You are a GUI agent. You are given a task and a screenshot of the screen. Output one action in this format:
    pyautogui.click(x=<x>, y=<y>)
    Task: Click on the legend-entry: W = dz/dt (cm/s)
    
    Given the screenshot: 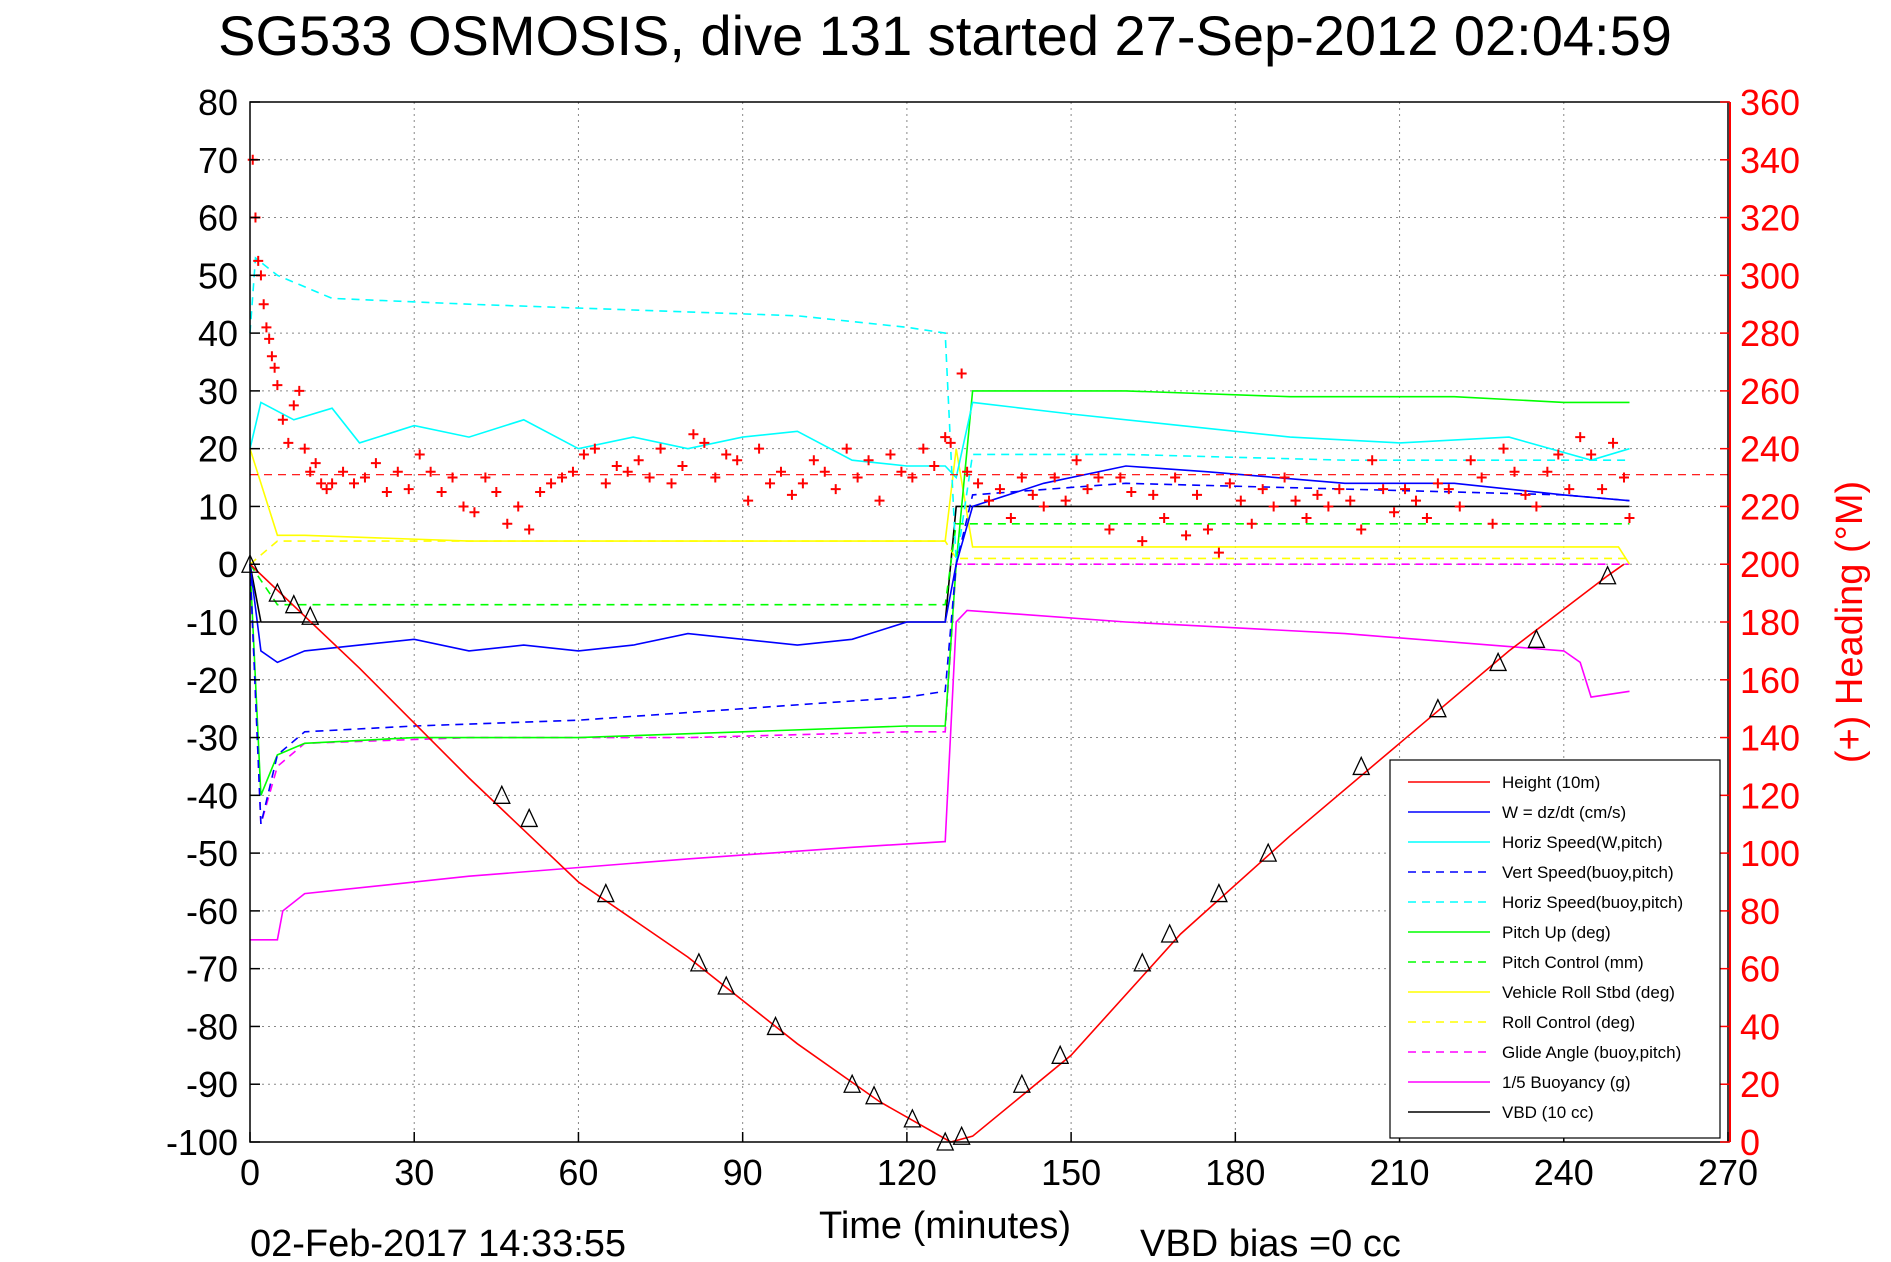 What is the action you would take?
    pyautogui.click(x=1564, y=812)
    